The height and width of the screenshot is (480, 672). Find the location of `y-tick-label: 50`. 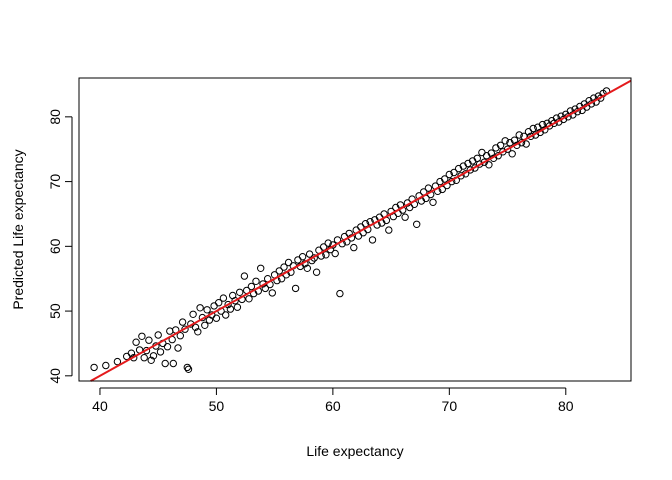

y-tick-label: 50 is located at coordinates (55, 311).